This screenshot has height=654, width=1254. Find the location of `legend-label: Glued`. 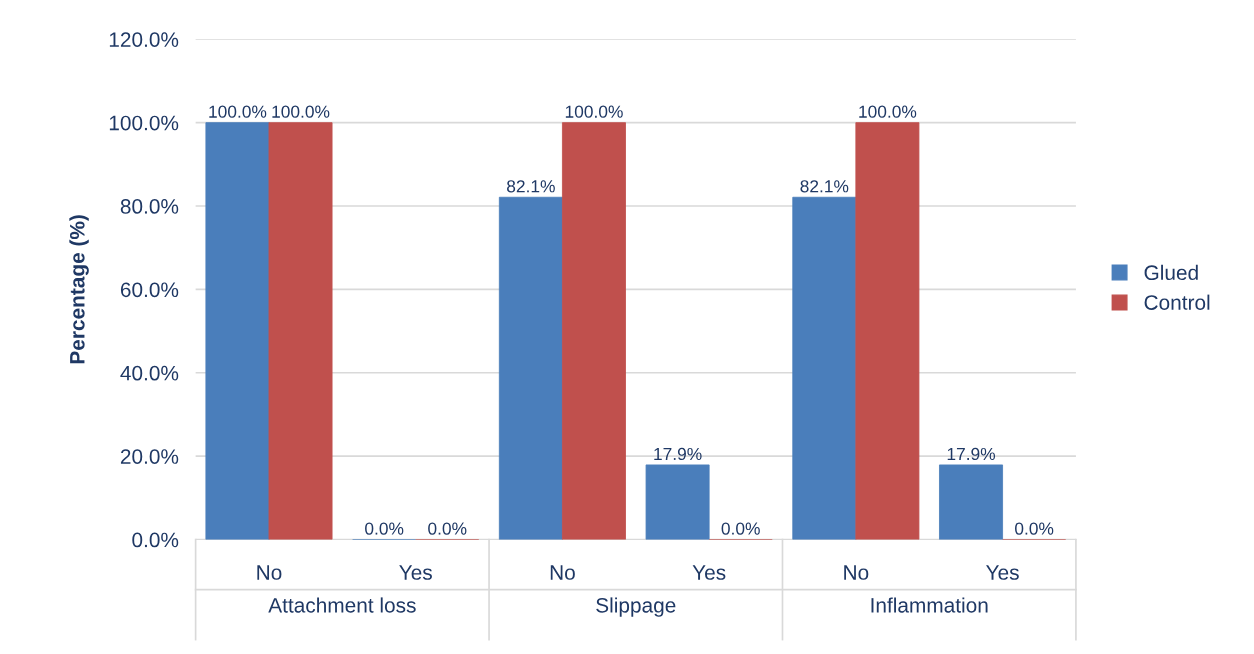

legend-label: Glued is located at coordinates (1171, 272).